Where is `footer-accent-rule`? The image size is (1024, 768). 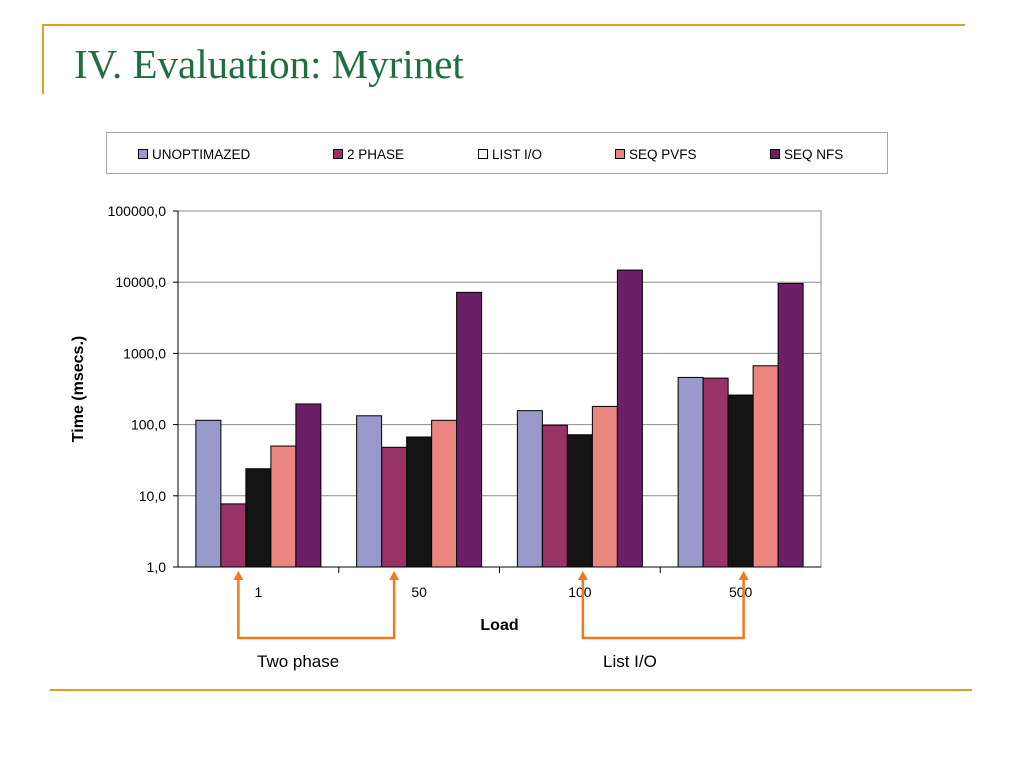
footer-accent-rule is located at coordinates (511, 690).